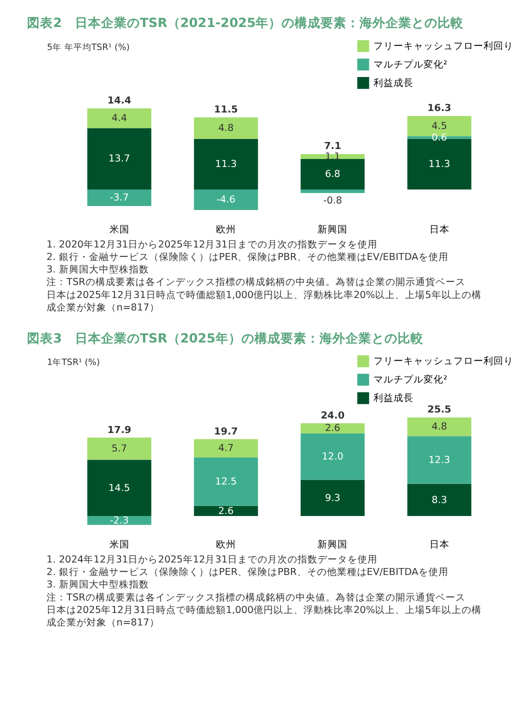 The width and height of the screenshot is (514, 714). Describe the element at coordinates (73, 362) in the screenshot. I see `y-axis-title: 1年TSR¹ (%)` at that location.